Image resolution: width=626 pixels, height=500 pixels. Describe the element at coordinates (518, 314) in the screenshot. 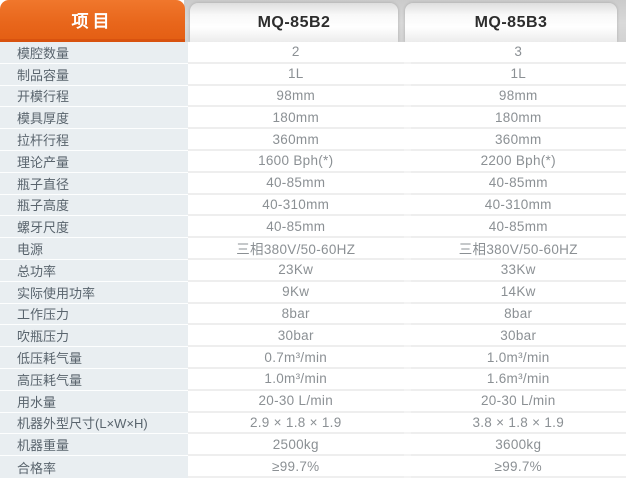

I see `value-cell-mq85b3: 8bar` at that location.